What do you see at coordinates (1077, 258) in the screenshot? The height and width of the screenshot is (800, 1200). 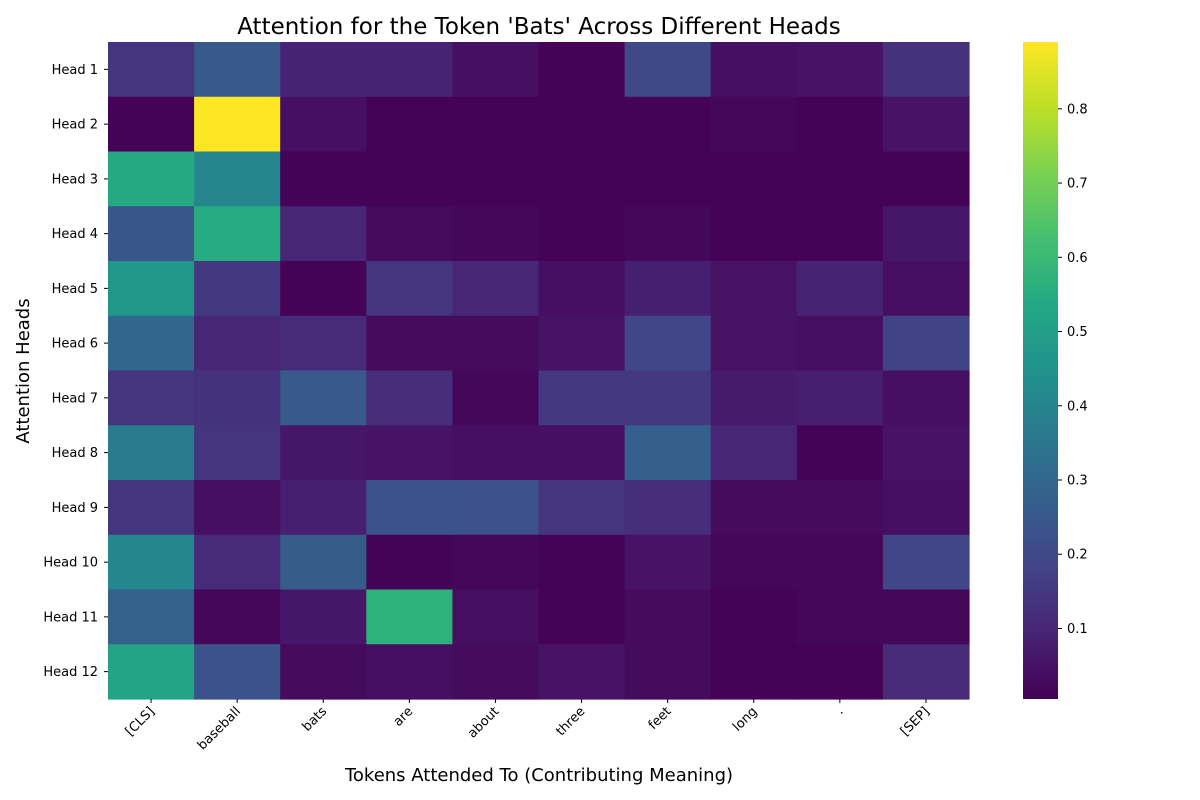 I see `colorbar-tick-label: 0.6` at bounding box center [1077, 258].